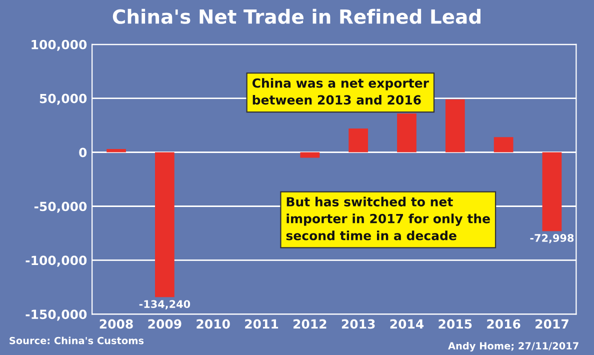 This screenshot has height=355, width=594. Describe the element at coordinates (56, 315) in the screenshot. I see `y-tick-label: -150,000` at that location.